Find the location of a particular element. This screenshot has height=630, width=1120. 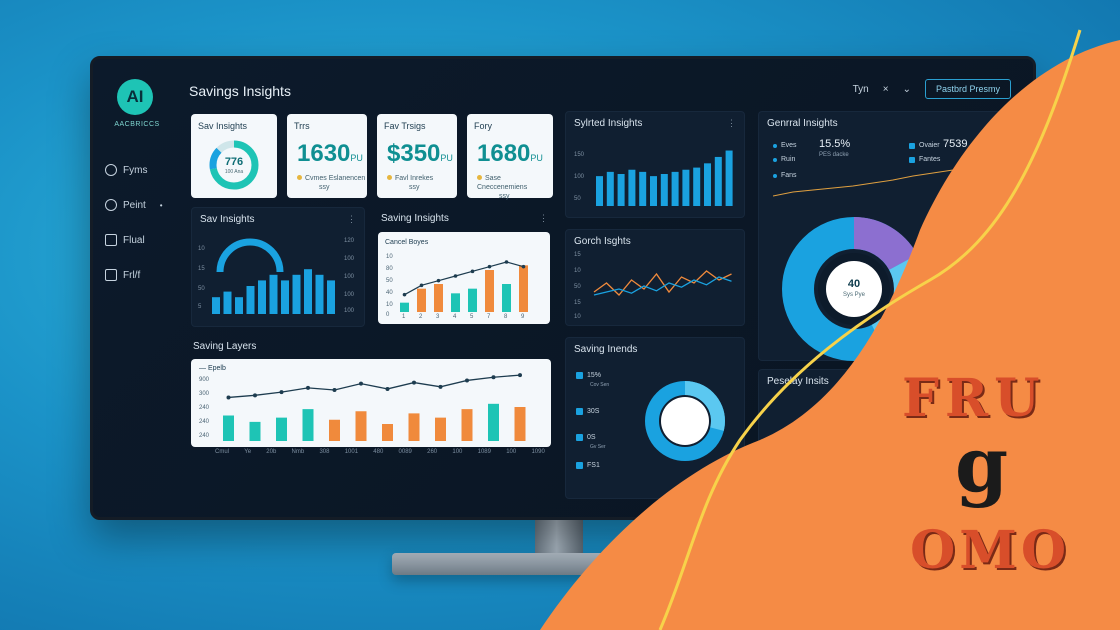

close-icon: × is located at coordinates (885, 89).